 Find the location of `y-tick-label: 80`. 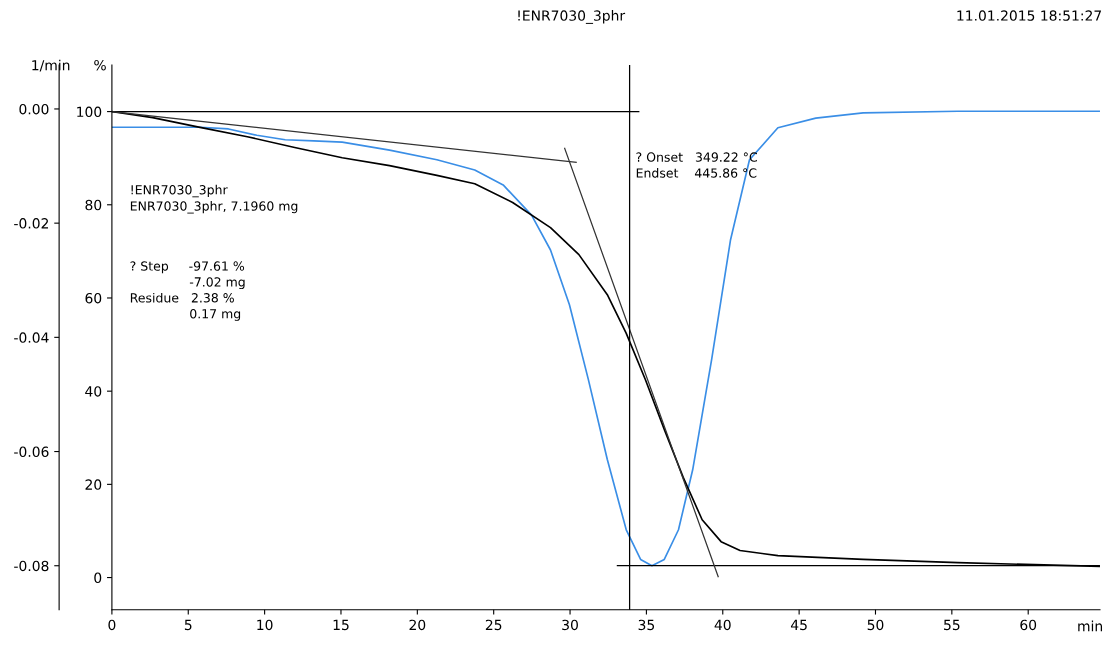

y-tick-label: 80 is located at coordinates (93, 205).